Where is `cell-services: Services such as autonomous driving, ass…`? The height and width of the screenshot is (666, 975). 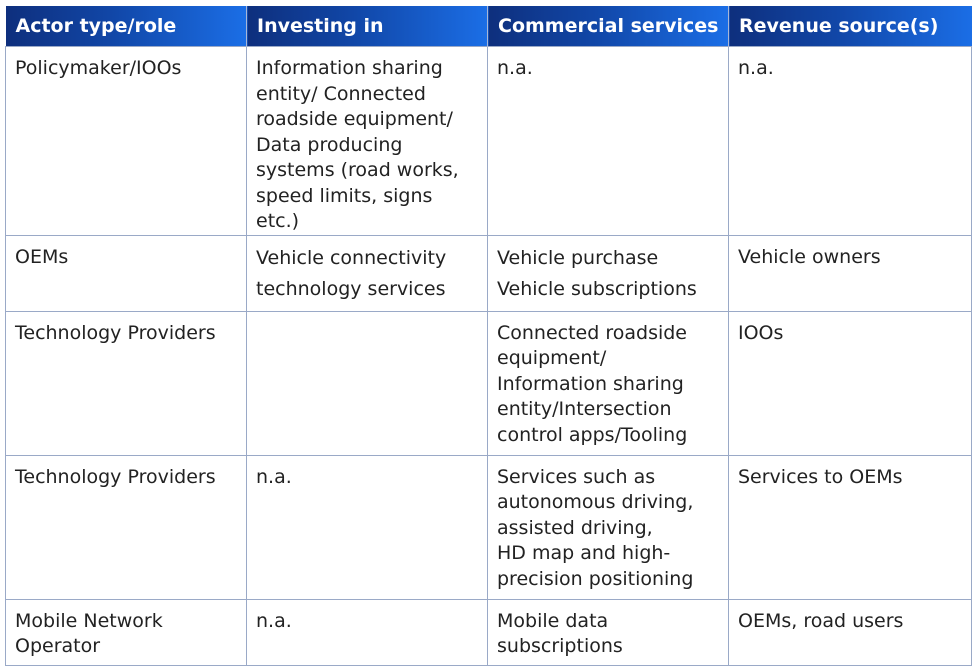 cell-services: Services such as autonomous driving, ass… is located at coordinates (608, 527).